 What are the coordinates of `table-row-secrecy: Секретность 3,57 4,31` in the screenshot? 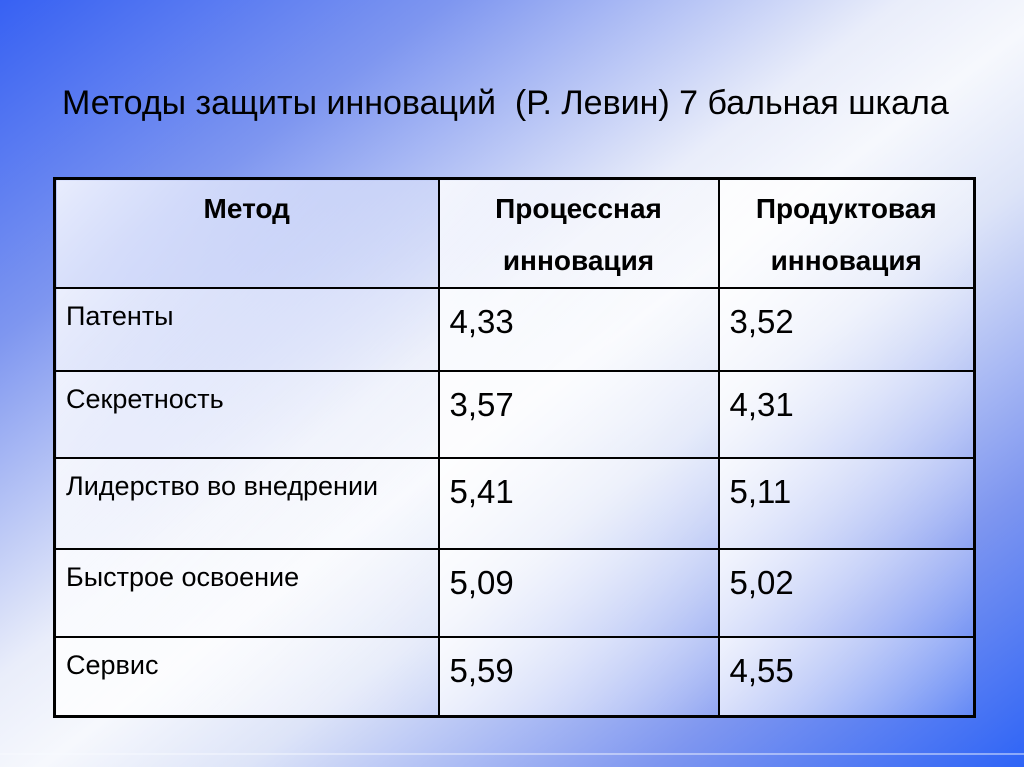 It's located at (514, 414).